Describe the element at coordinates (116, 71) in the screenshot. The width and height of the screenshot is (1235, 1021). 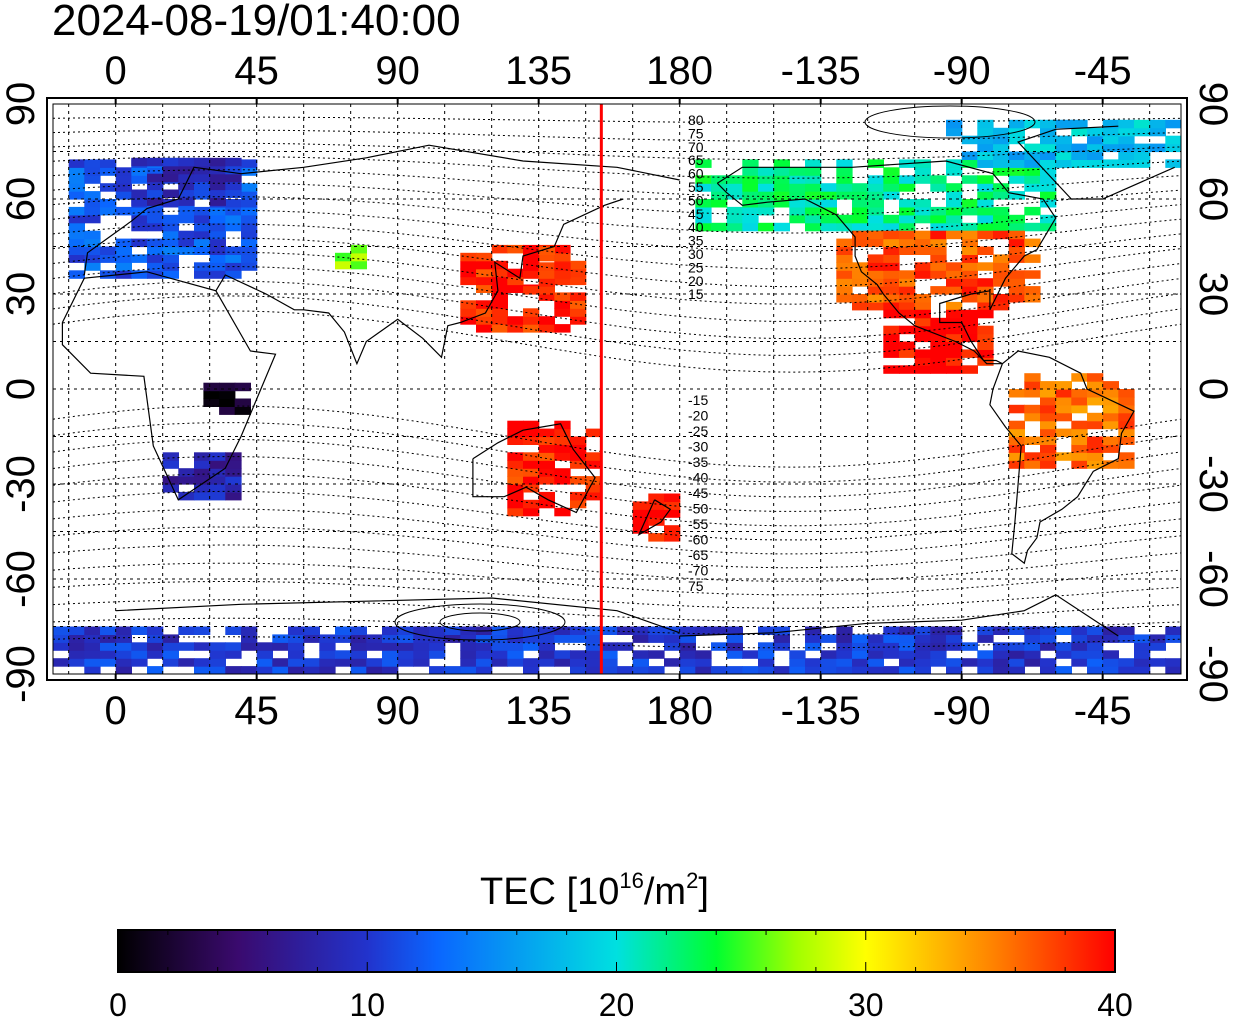
I see `x-tick-label-top: 0` at that location.